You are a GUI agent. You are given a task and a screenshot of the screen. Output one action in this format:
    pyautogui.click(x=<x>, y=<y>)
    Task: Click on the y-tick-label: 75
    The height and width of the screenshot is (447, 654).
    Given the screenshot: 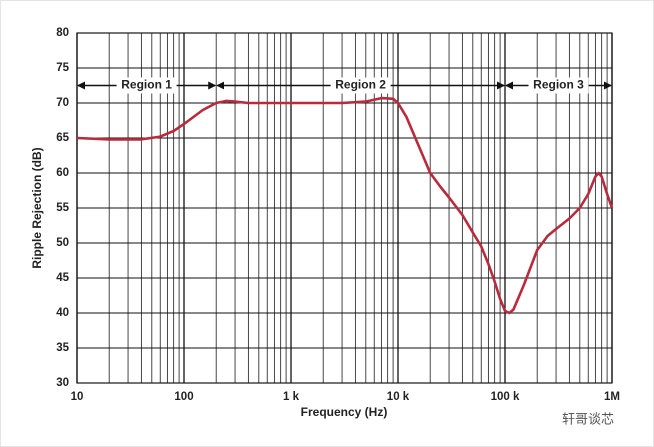 What is the action you would take?
    pyautogui.click(x=62, y=68)
    